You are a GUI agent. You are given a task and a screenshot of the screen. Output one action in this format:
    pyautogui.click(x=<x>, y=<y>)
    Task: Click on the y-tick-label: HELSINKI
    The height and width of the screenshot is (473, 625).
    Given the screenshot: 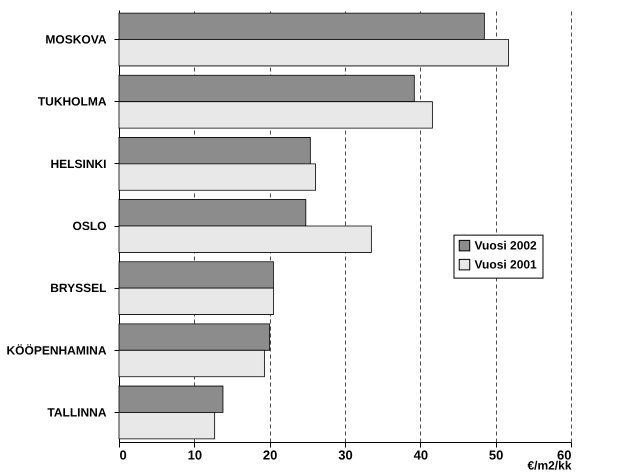 What is the action you would take?
    pyautogui.click(x=78, y=163)
    